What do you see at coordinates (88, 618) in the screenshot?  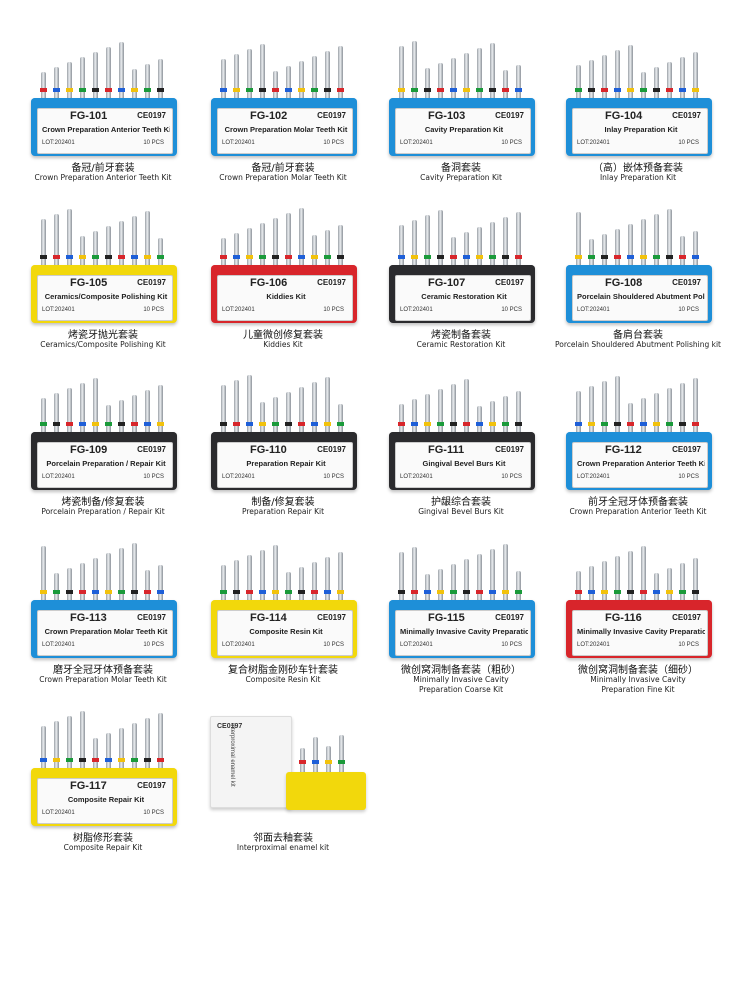 I see `kit-code: FG-113` at bounding box center [88, 618].